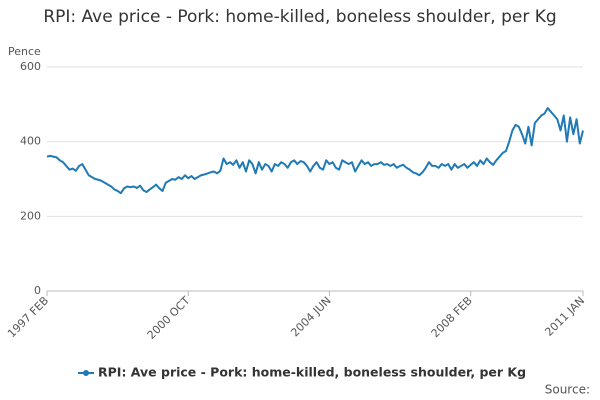  Describe the element at coordinates (37, 290) in the screenshot. I see `y-tick-label: 0` at that location.